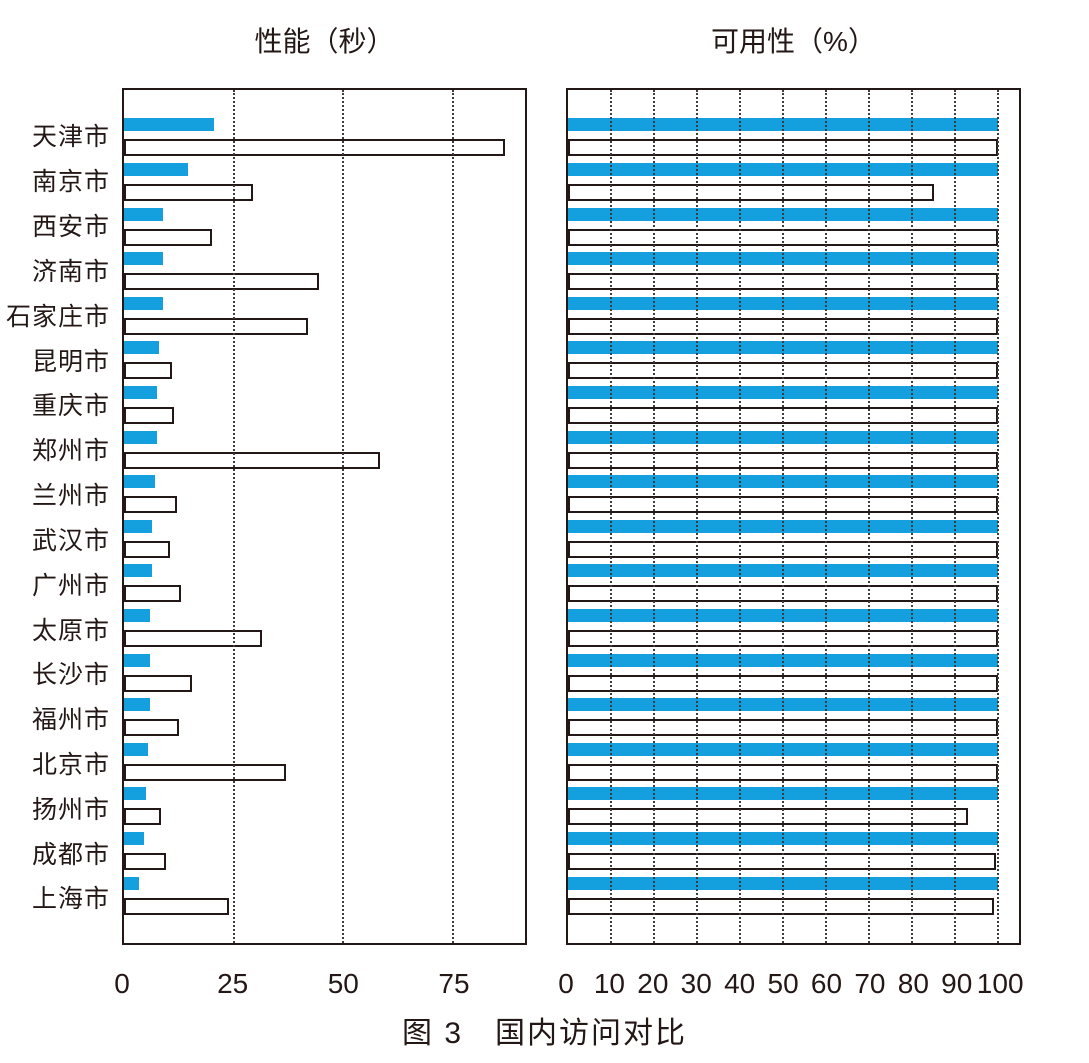 Image resolution: width=1089 pixels, height=1063 pixels. What do you see at coordinates (70, 406) in the screenshot?
I see `category-label: 重庆市` at bounding box center [70, 406].